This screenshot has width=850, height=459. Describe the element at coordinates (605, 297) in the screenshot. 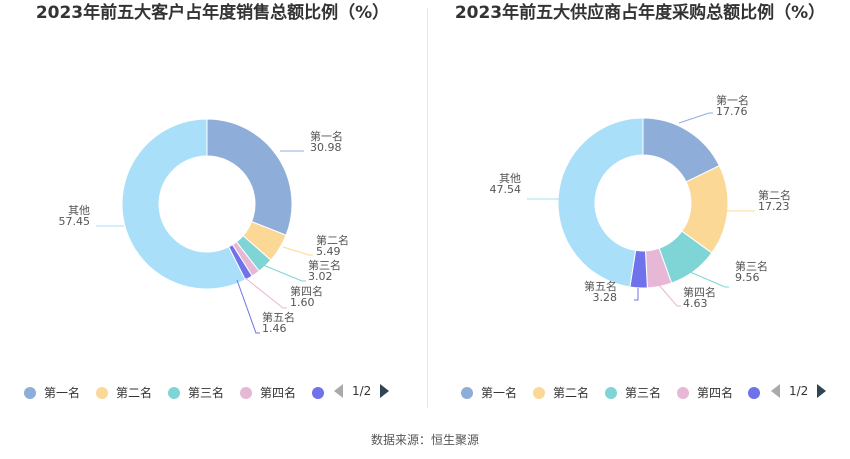

I see `slice-value-label: 3.28` at that location.